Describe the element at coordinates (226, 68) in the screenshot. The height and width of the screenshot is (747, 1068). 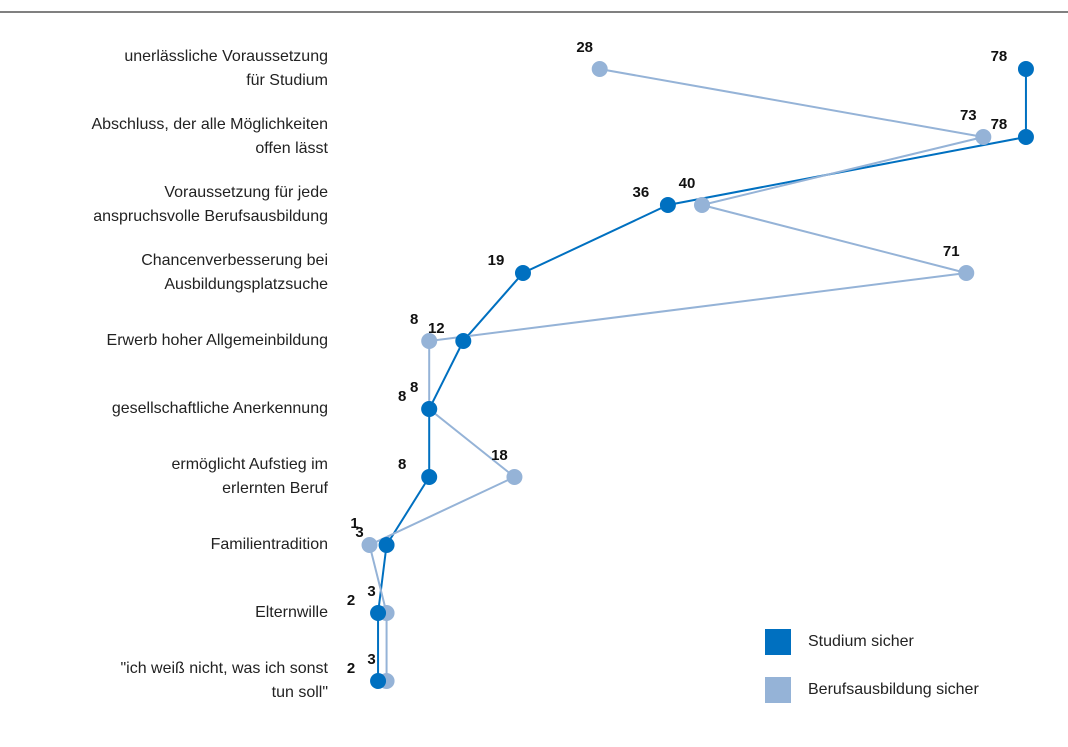
I see `category-label: unerlässliche Voraussetzung für Studium` at that location.